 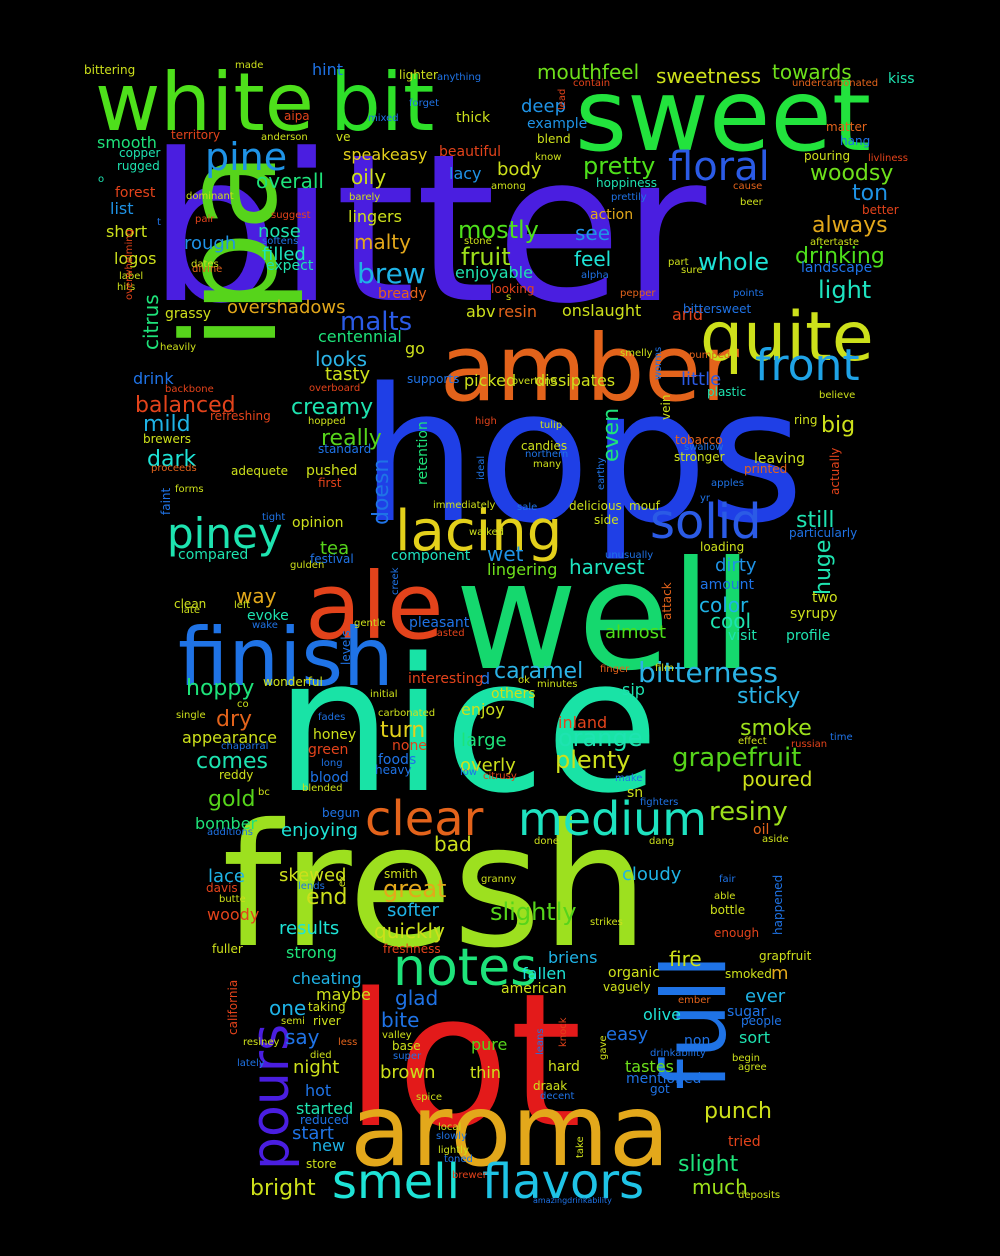 I want to click on cloud-word: fair, so click(x=727, y=879).